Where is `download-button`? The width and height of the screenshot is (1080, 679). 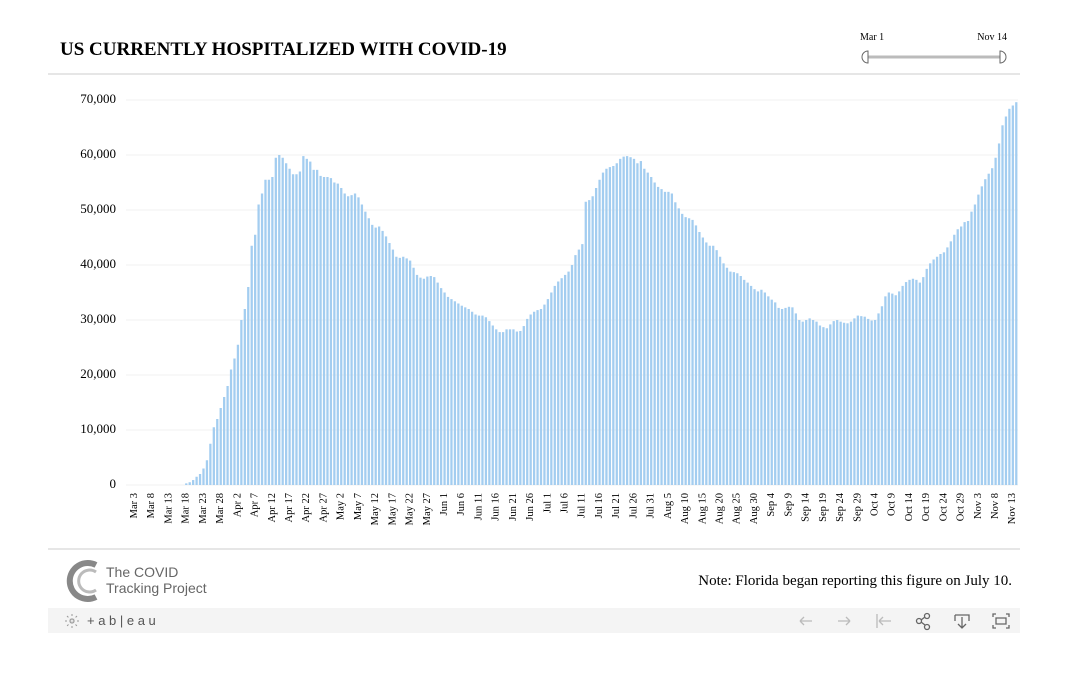 download-button is located at coordinates (962, 621).